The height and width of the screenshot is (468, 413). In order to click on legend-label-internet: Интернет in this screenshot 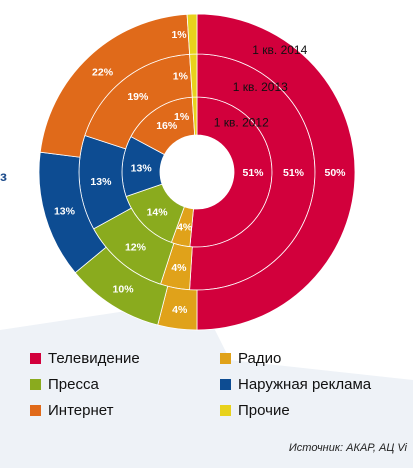, I will do `click(81, 410)`.